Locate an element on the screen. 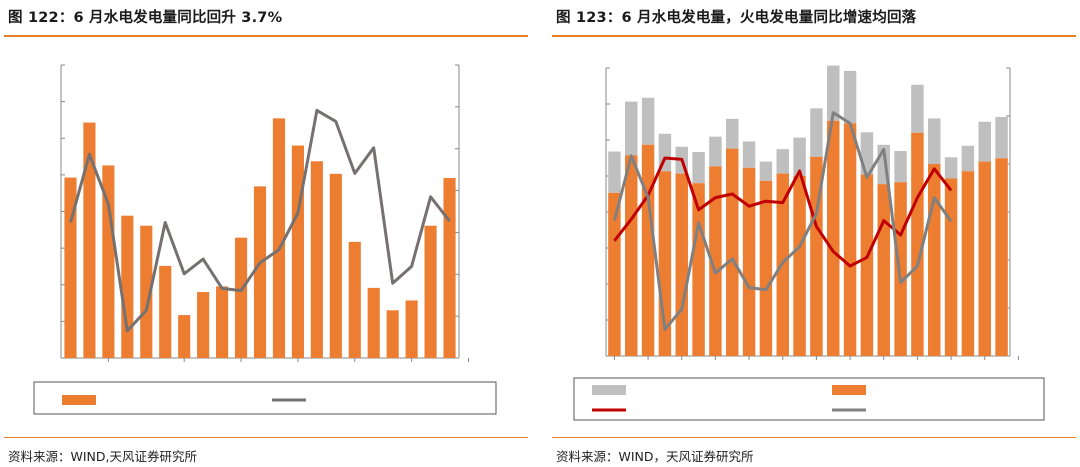  figure-title: 图 122：6 月水电发电量同比回升 3.7% is located at coordinates (145, 18).